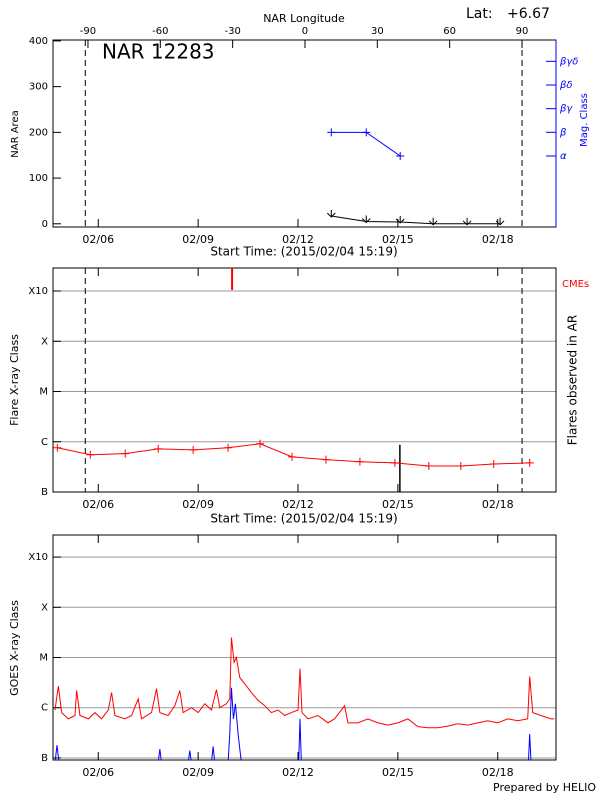 This screenshot has width=600, height=800. What do you see at coordinates (377, 31) in the screenshot?
I see `x2-tick-label: 30` at bounding box center [377, 31].